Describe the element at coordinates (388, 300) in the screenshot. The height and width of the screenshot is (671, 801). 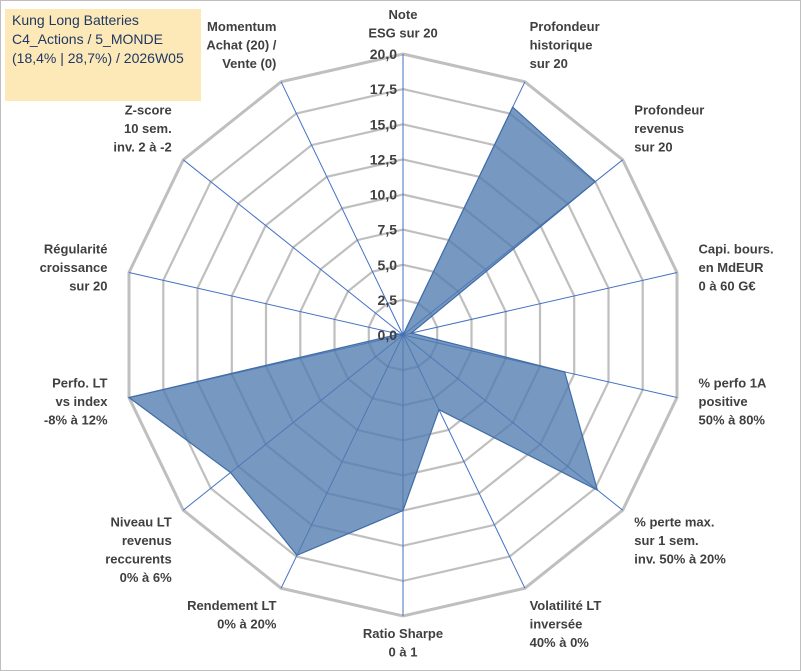
I see `tick-label: 2,5` at that location.